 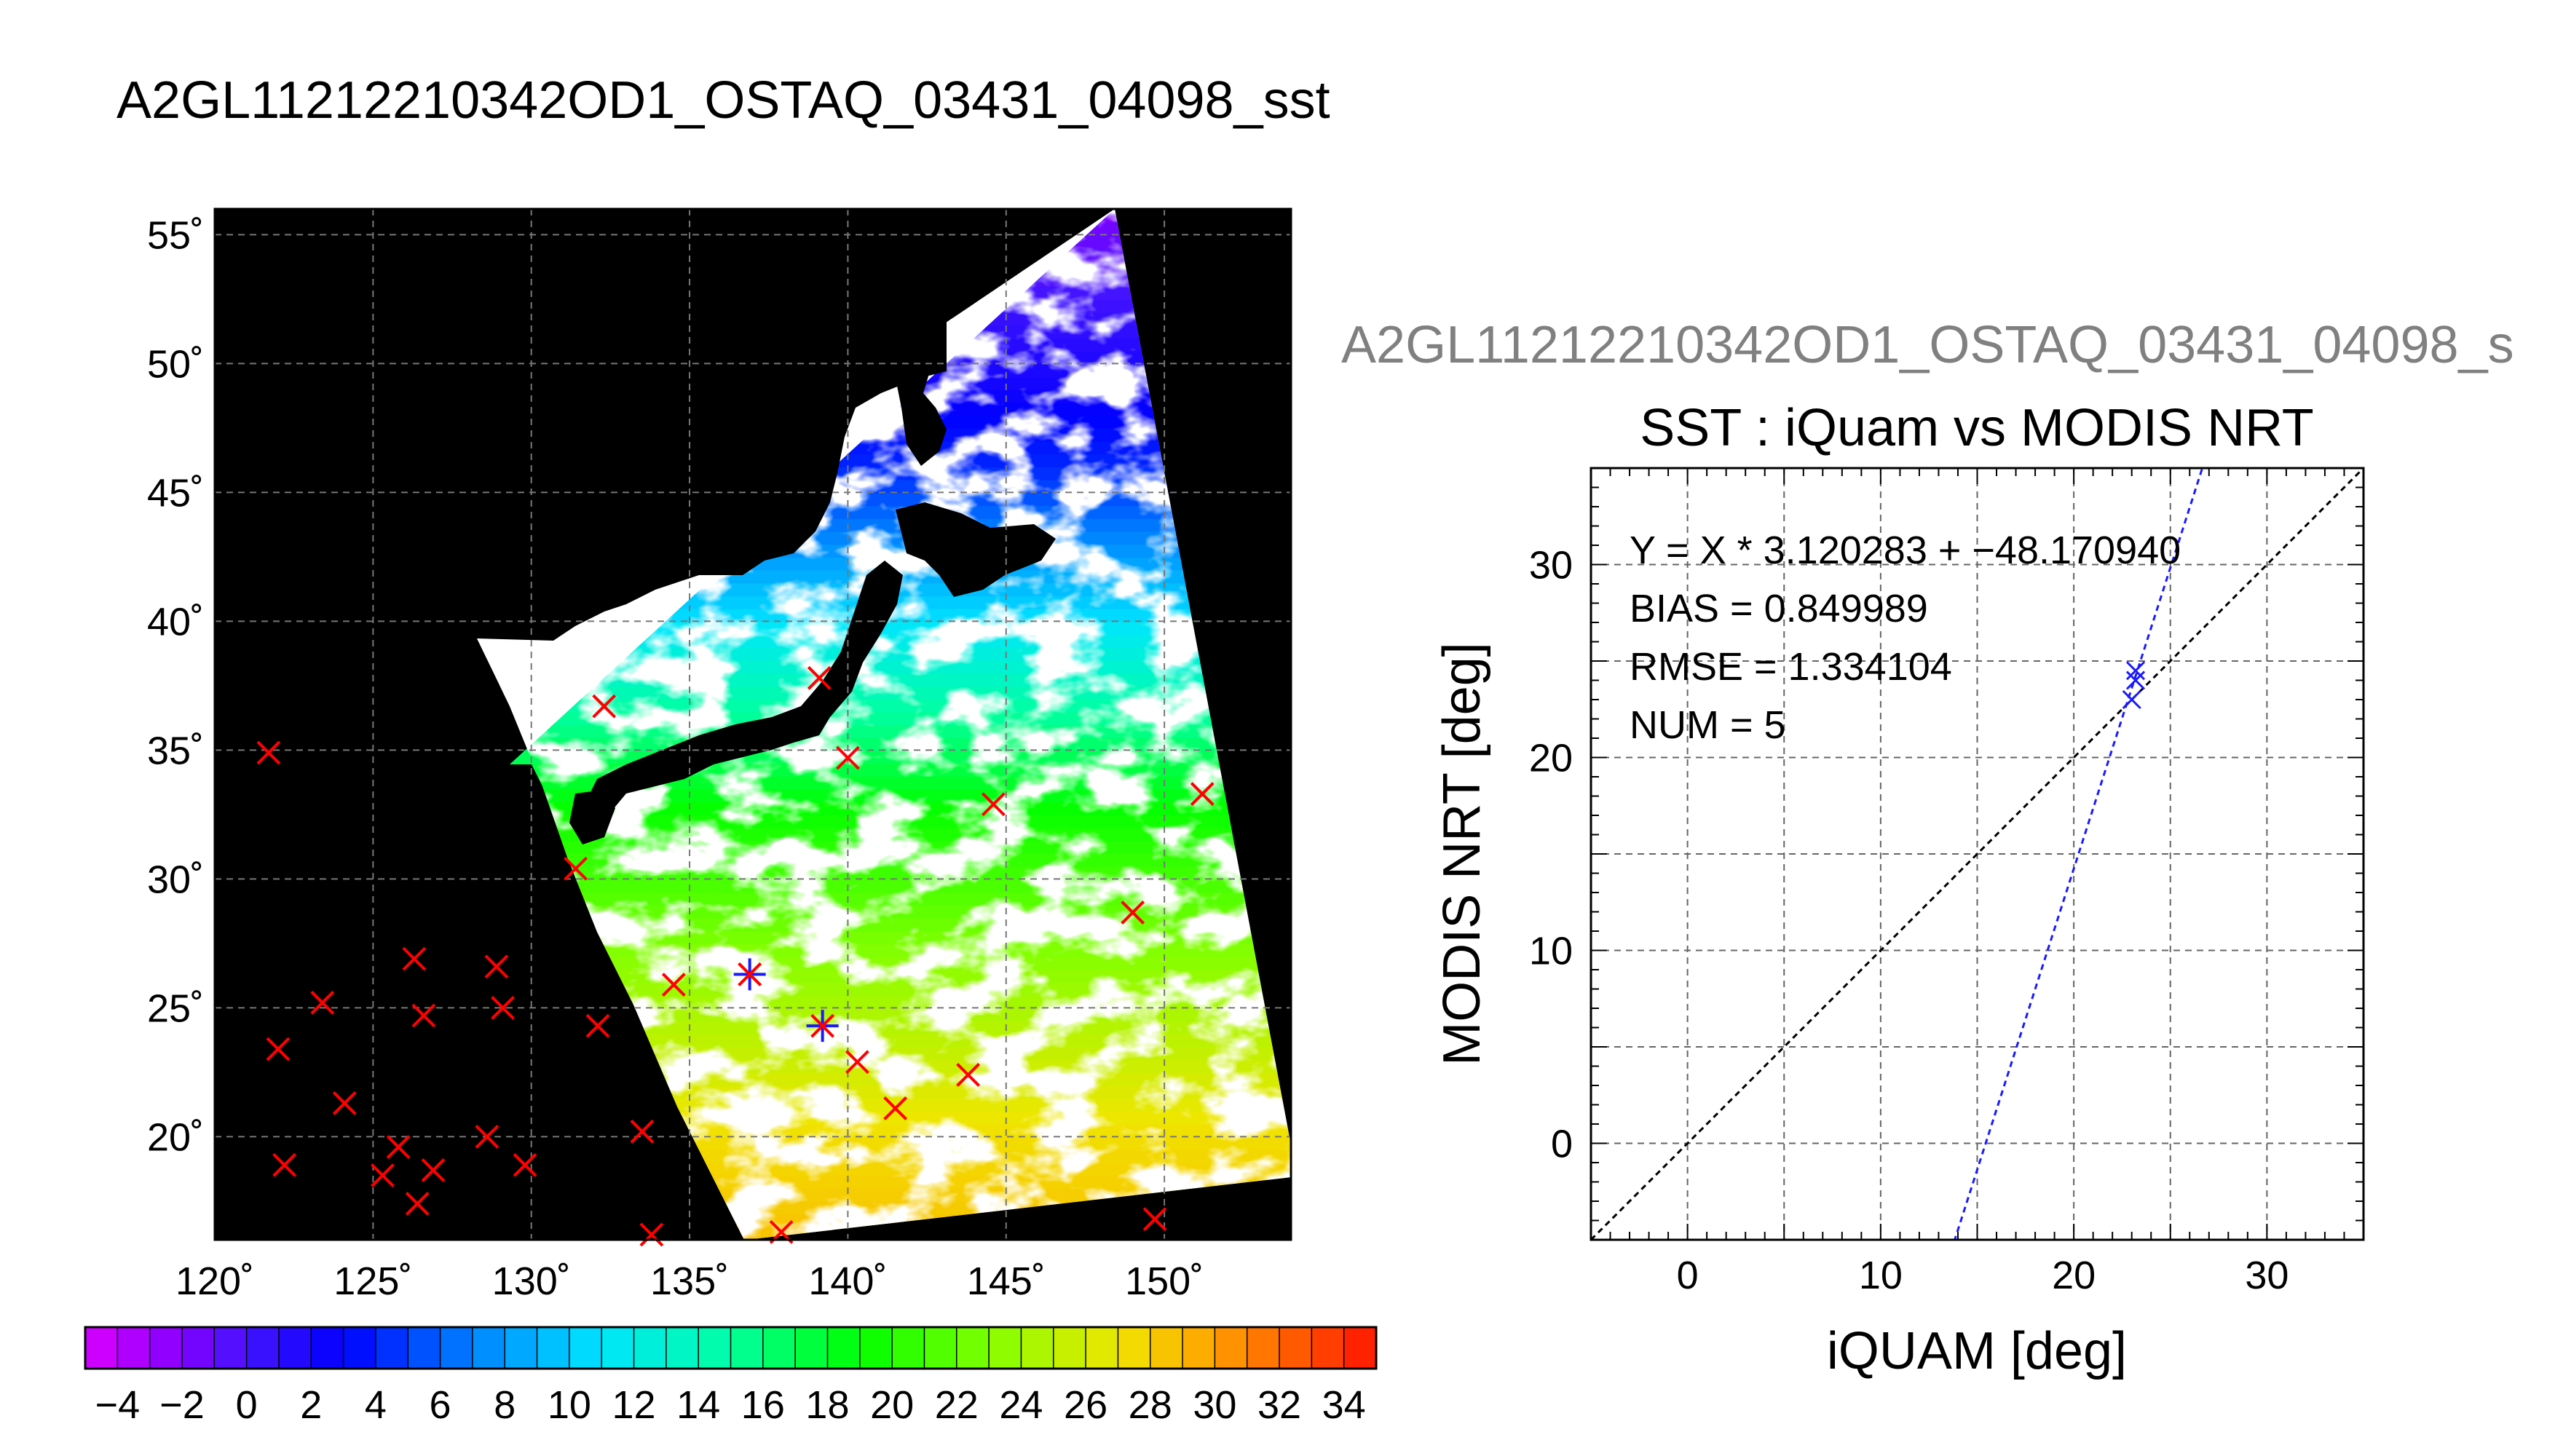 I want to click on lat-tick-label: 35˚, so click(x=175, y=750).